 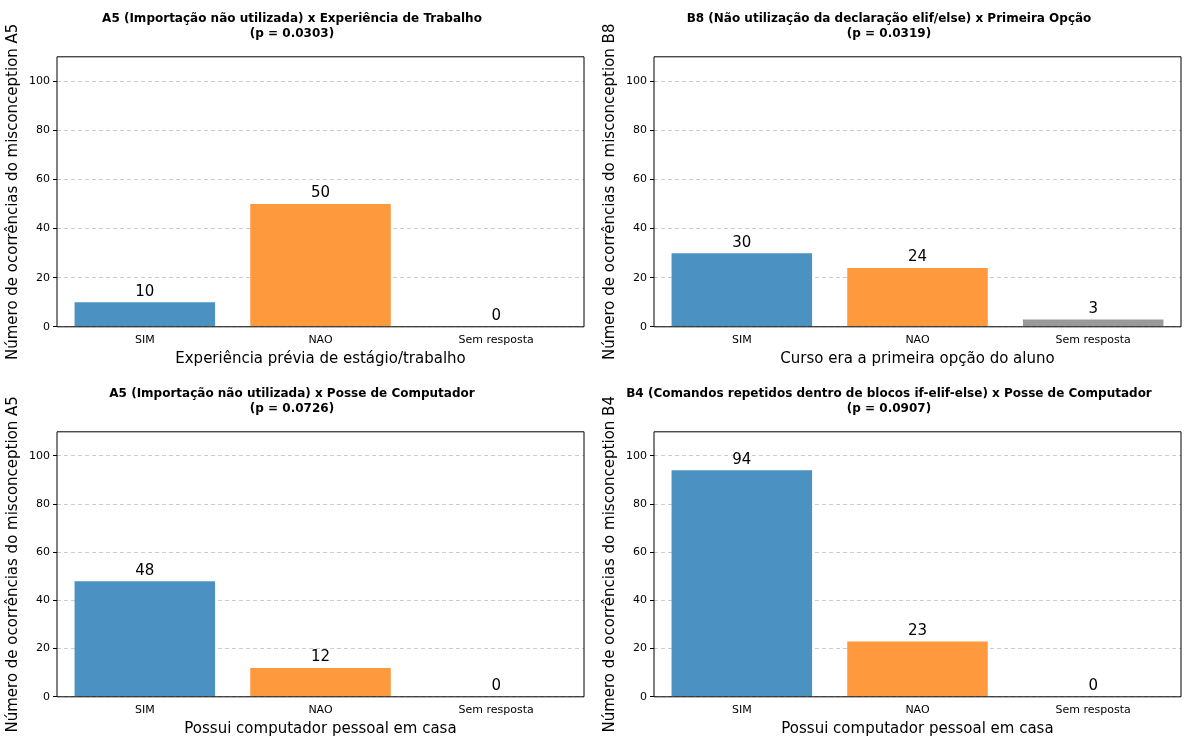 What do you see at coordinates (1093, 307) in the screenshot?
I see `data-label: 3` at bounding box center [1093, 307].